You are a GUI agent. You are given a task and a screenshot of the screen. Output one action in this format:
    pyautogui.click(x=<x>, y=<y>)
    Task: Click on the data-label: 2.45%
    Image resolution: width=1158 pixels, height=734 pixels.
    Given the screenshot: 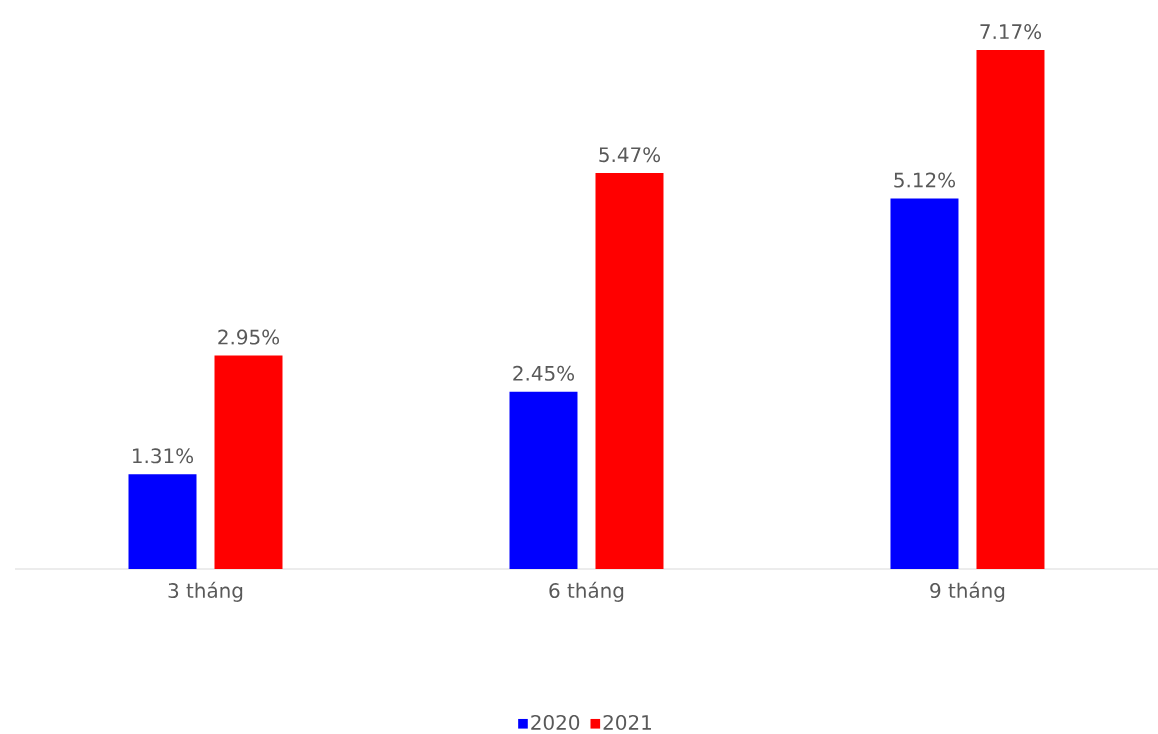 What is the action you would take?
    pyautogui.click(x=544, y=373)
    